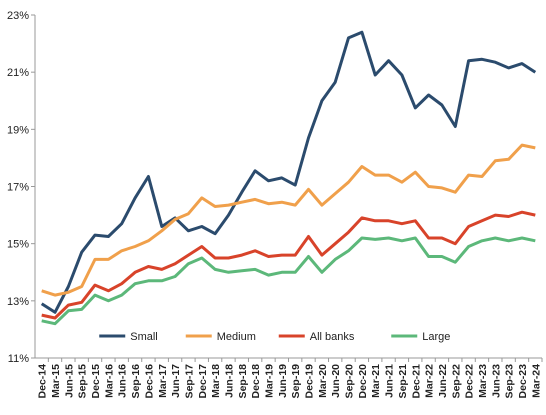  What do you see at coordinates (18, 73) in the screenshot?
I see `y-tick-label: 21%` at bounding box center [18, 73].